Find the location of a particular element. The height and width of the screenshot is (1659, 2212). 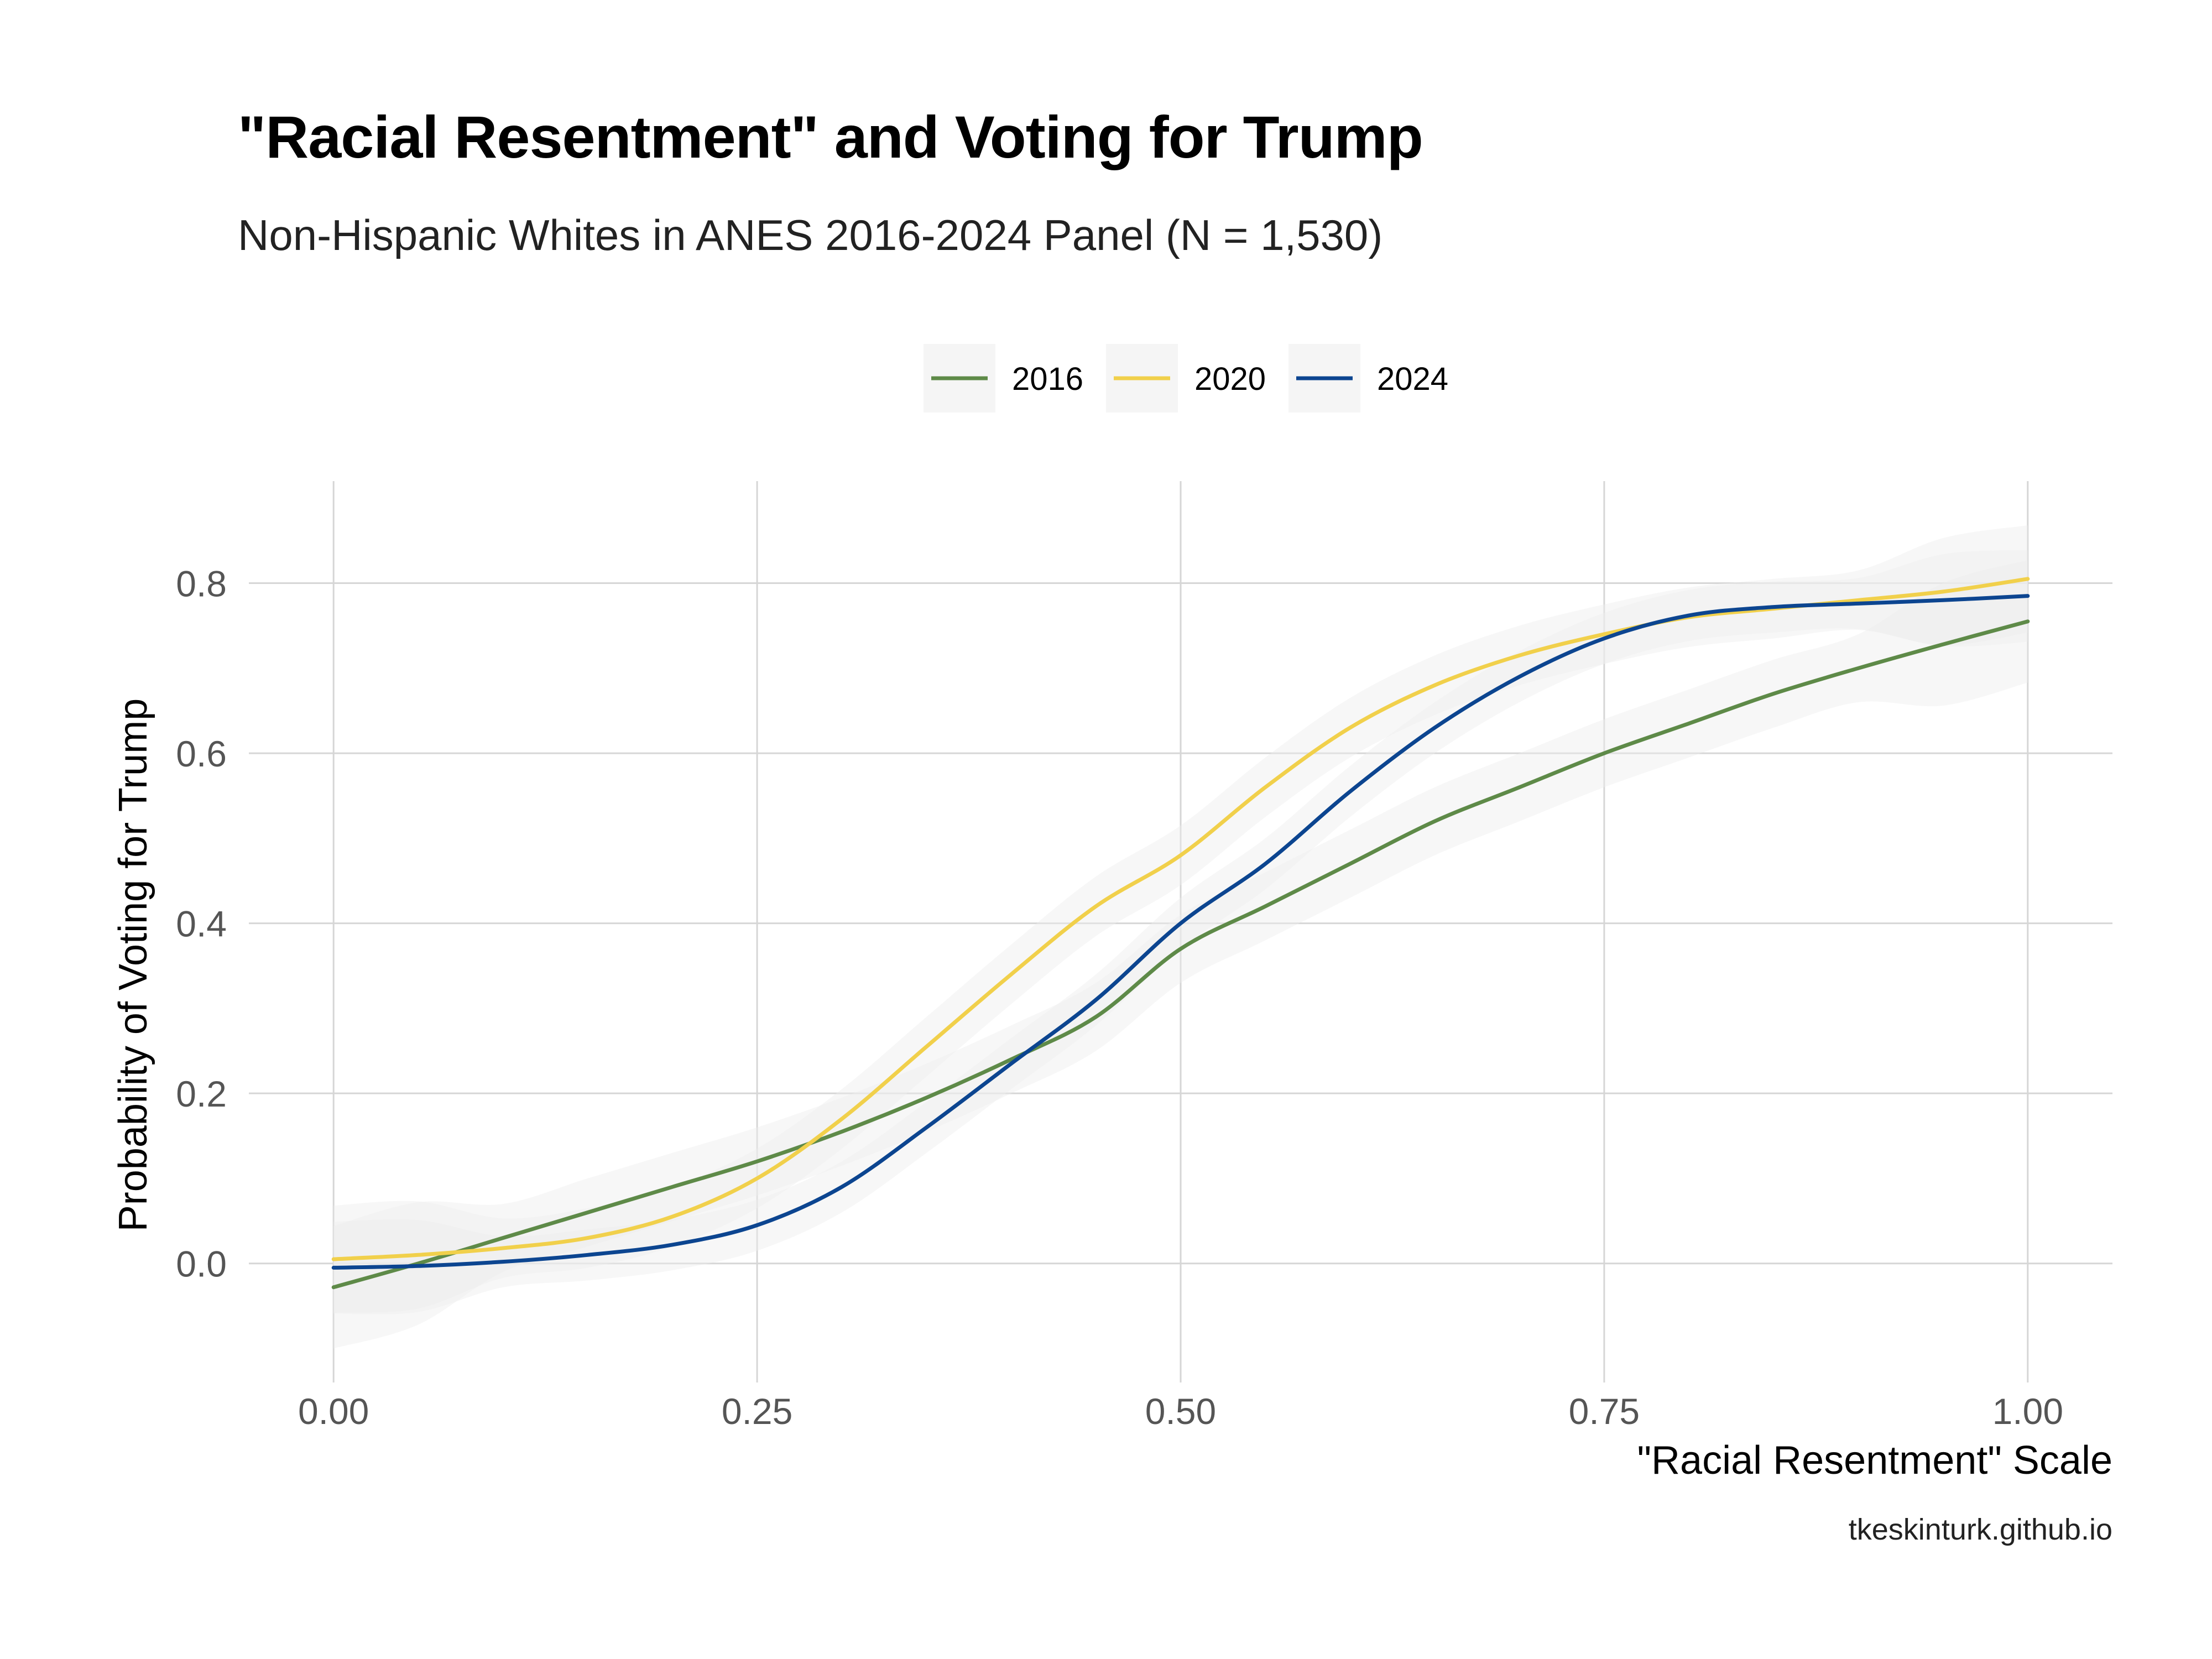

x-tick-label: 0.50 is located at coordinates (1181, 1412).